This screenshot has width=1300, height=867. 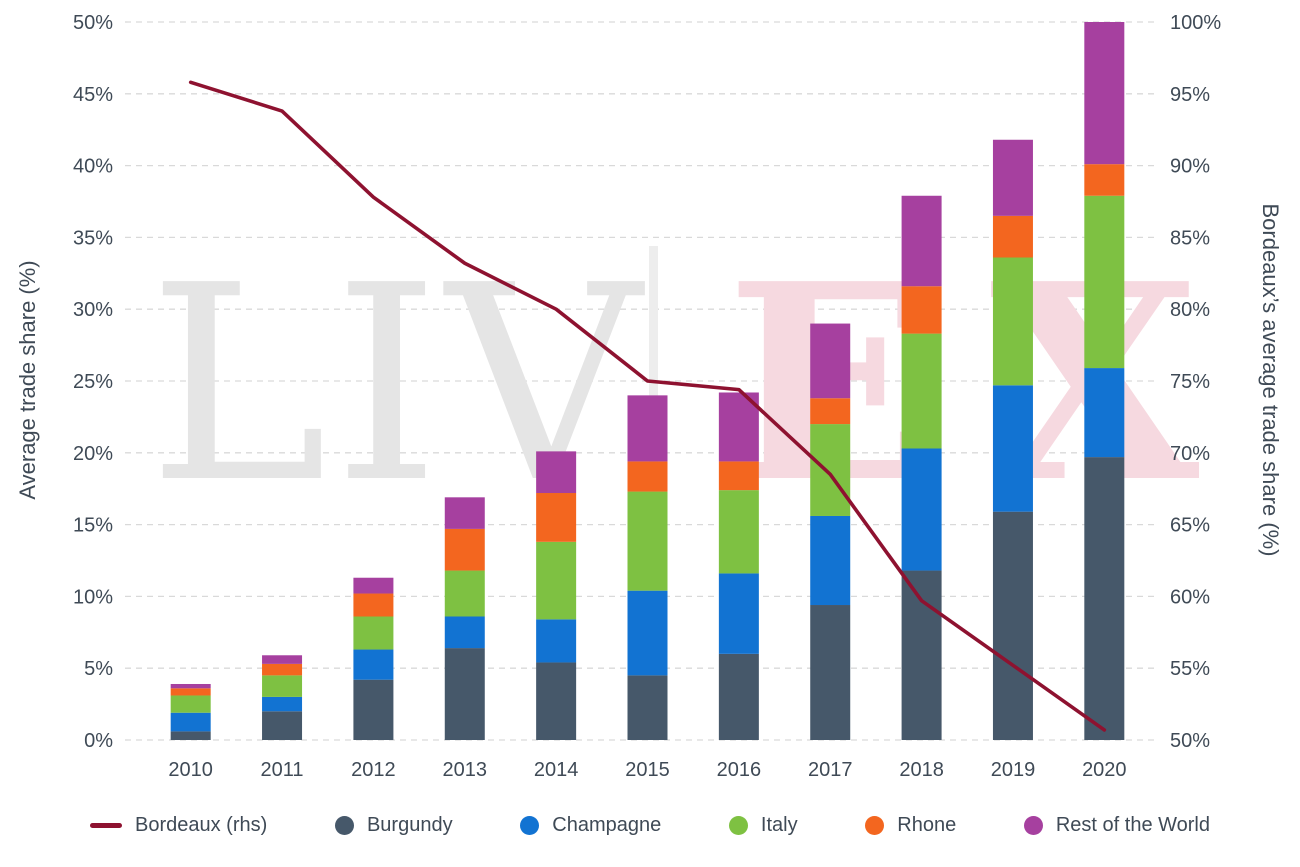 What do you see at coordinates (282, 704) in the screenshot?
I see `bar-2011-champagne` at bounding box center [282, 704].